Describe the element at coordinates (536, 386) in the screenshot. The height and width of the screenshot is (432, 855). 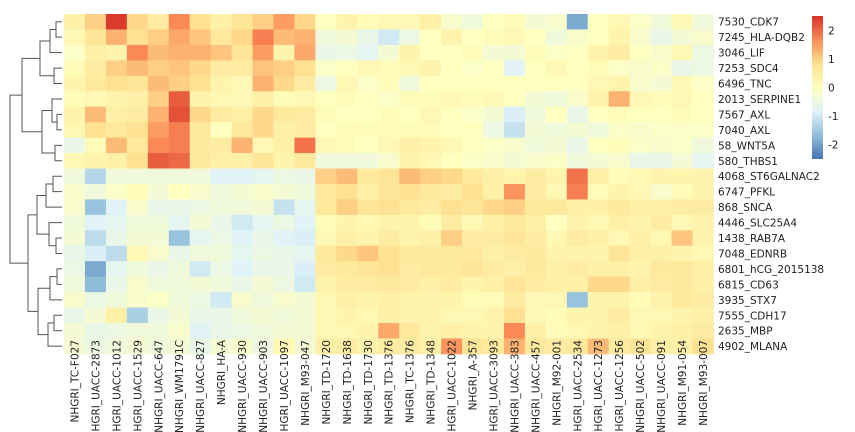
I see `column-label: NHGRI_UACC-457` at that location.